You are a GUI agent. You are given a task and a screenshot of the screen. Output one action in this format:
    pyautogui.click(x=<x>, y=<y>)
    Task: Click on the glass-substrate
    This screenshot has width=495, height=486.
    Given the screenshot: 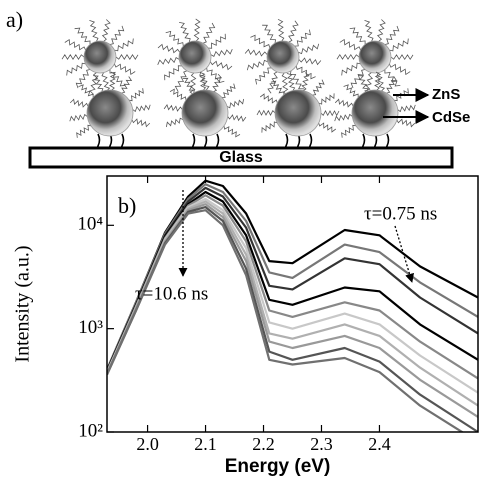 What is the action you would take?
    pyautogui.click(x=241, y=157)
    